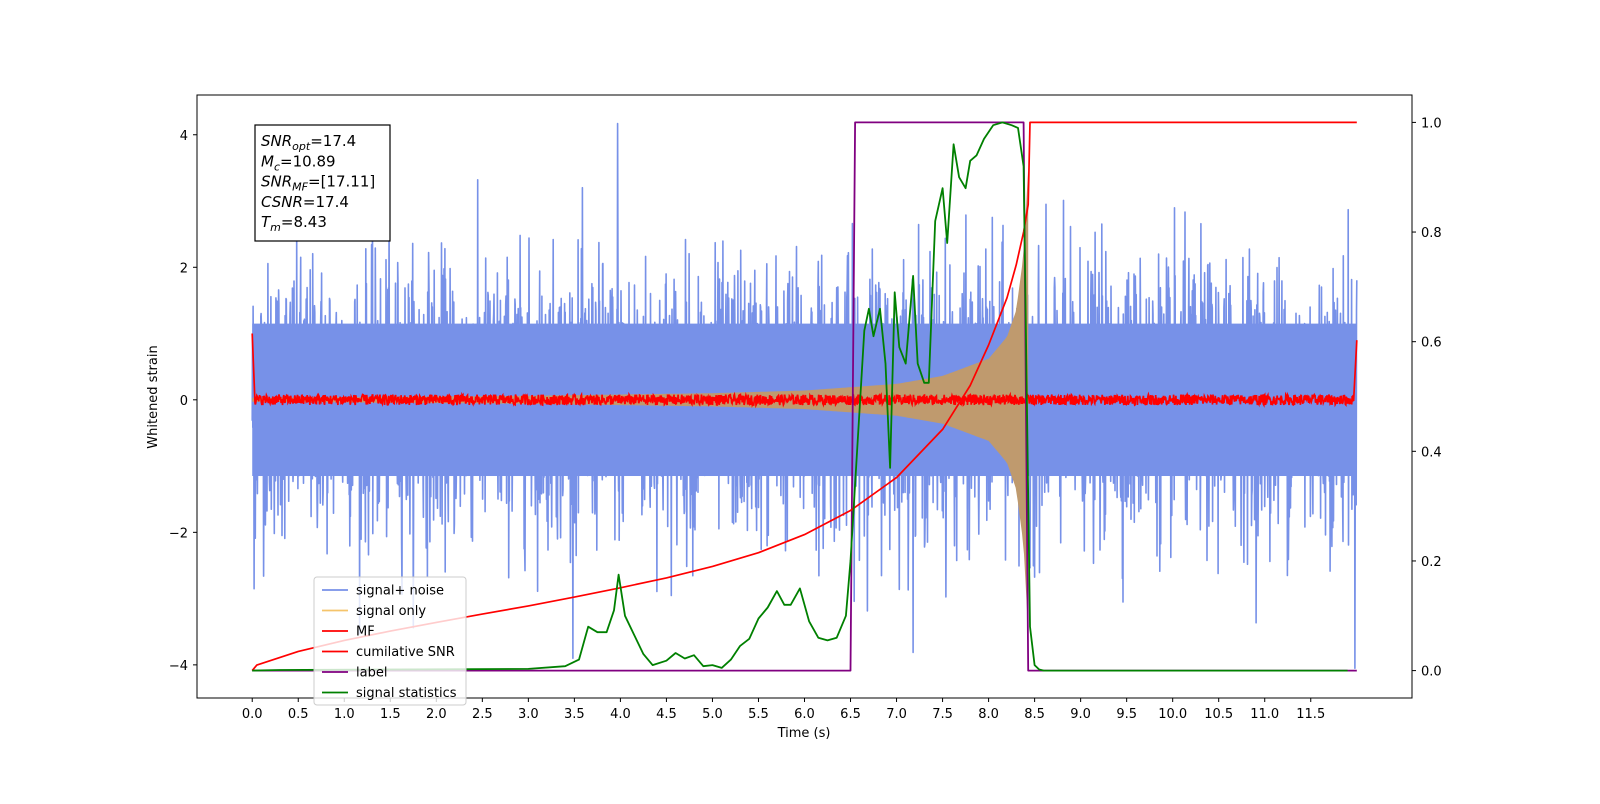  Describe the element at coordinates (178, 533) in the screenshot. I see `y-tick-label: −2` at that location.